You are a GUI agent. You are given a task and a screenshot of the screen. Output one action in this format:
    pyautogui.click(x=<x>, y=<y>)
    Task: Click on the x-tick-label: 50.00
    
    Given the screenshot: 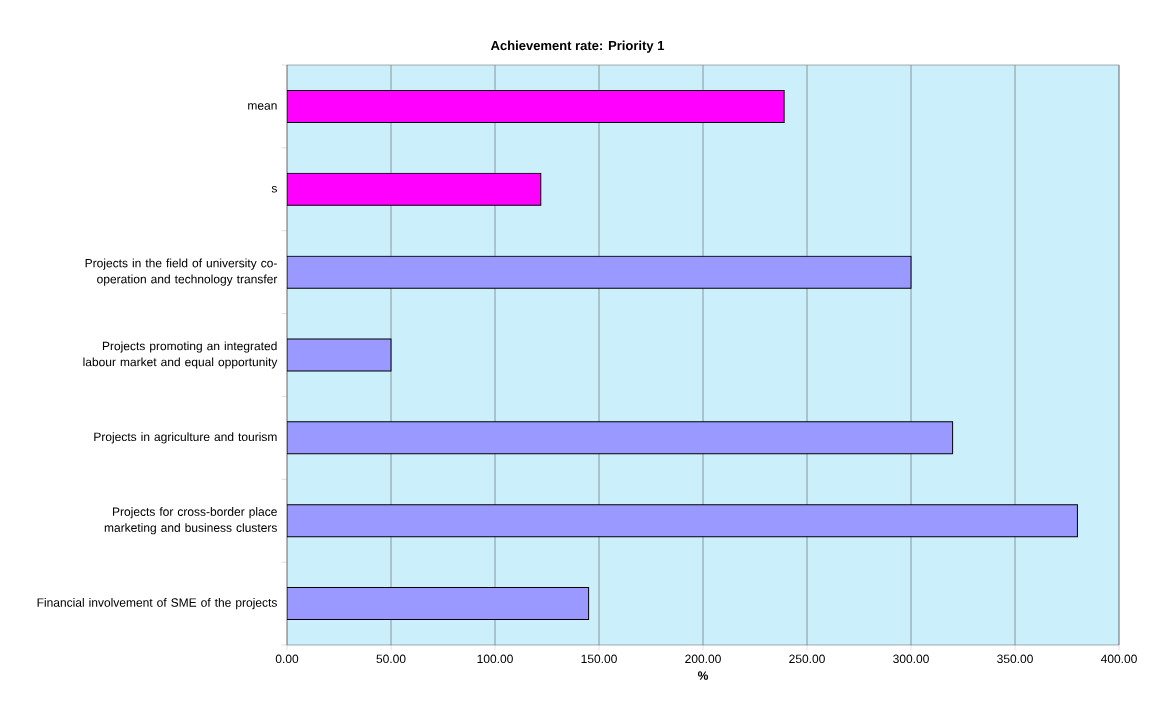 What is the action you would take?
    pyautogui.click(x=391, y=659)
    